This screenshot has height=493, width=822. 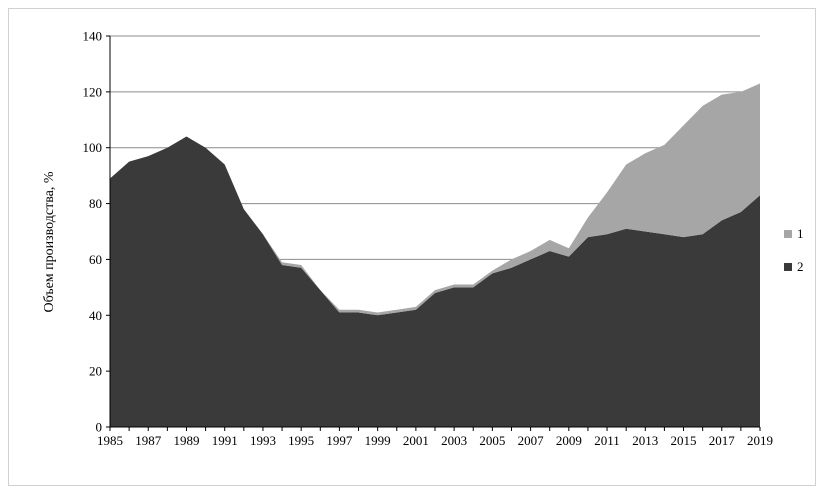 What do you see at coordinates (263, 440) in the screenshot?
I see `x-tick-label: 1993` at bounding box center [263, 440].